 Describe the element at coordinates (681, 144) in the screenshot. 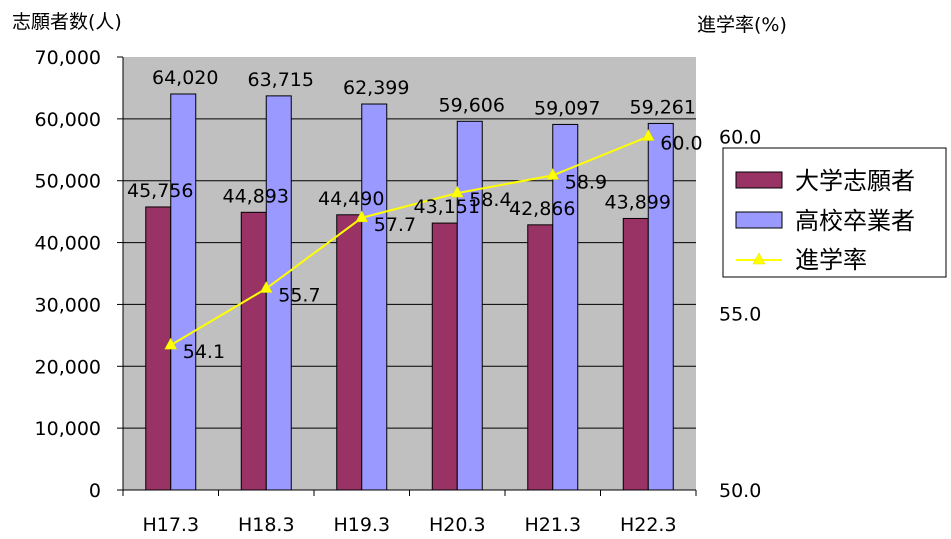

I see `data-label-rate: 60.0` at that location.